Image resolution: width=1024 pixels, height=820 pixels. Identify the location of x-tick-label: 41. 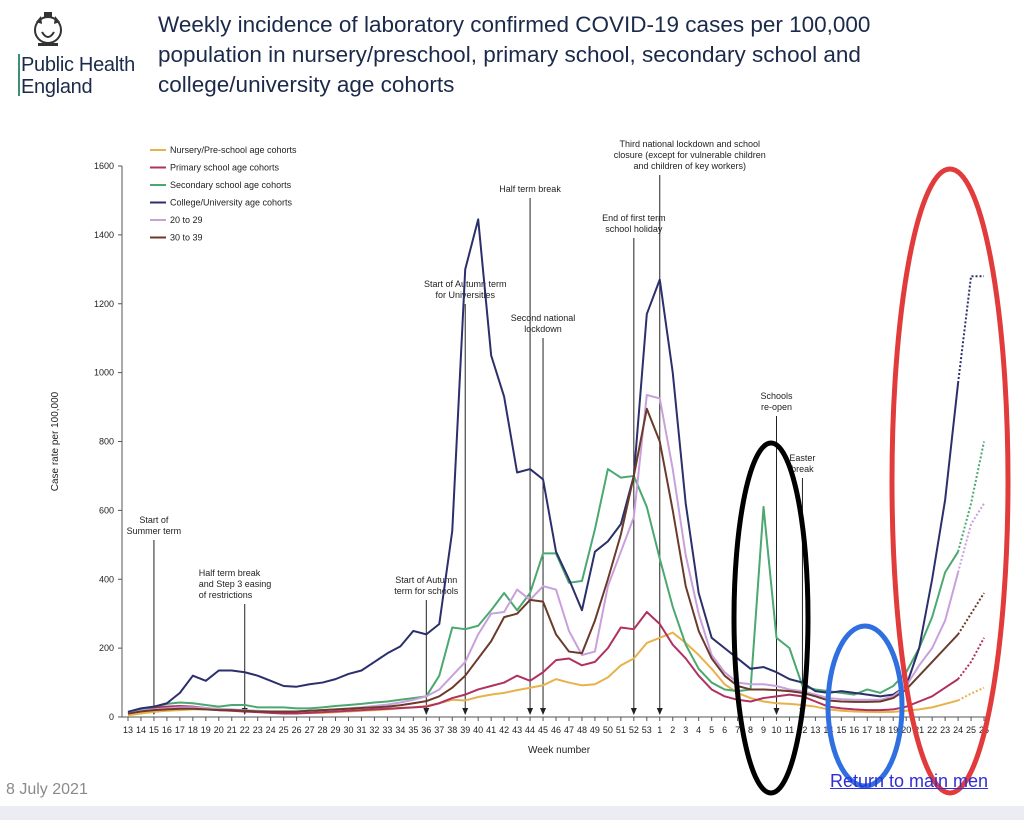
(491, 730).